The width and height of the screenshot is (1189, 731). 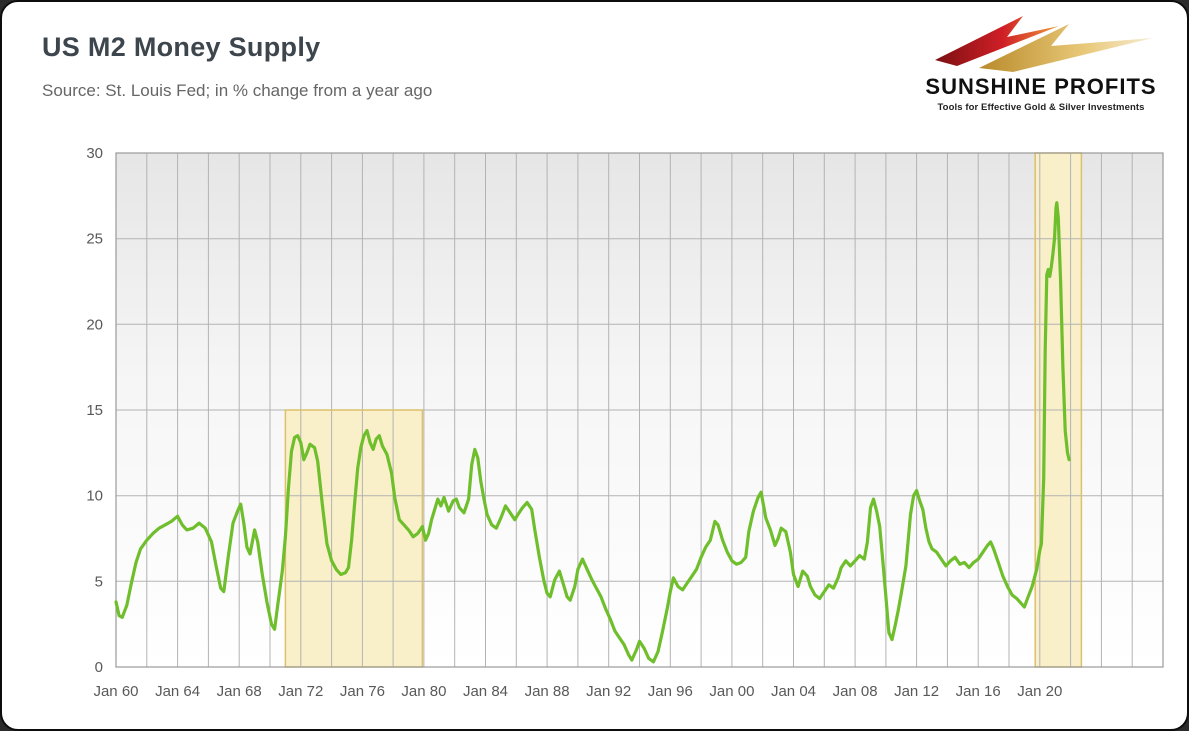 What do you see at coordinates (855, 691) in the screenshot?
I see `svg-text: Jan 08` at bounding box center [855, 691].